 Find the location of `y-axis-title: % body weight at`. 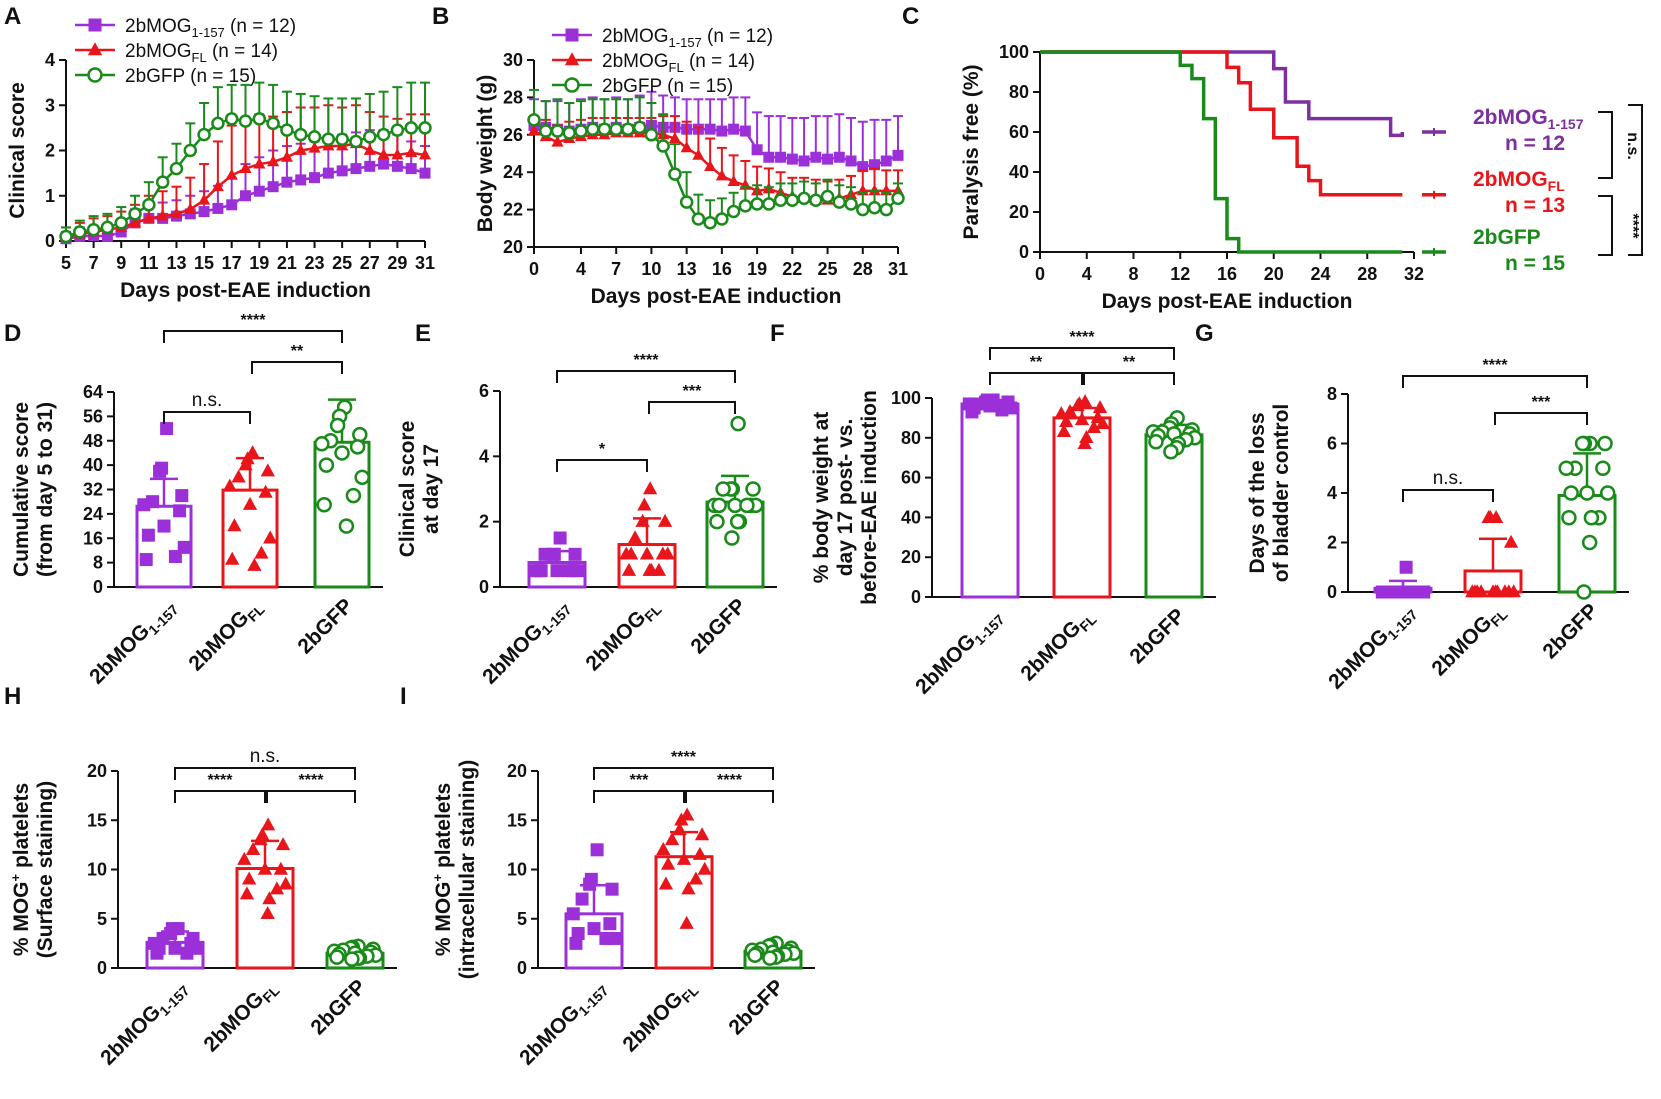

y-axis-title: % body weight at is located at coordinates (821, 498).